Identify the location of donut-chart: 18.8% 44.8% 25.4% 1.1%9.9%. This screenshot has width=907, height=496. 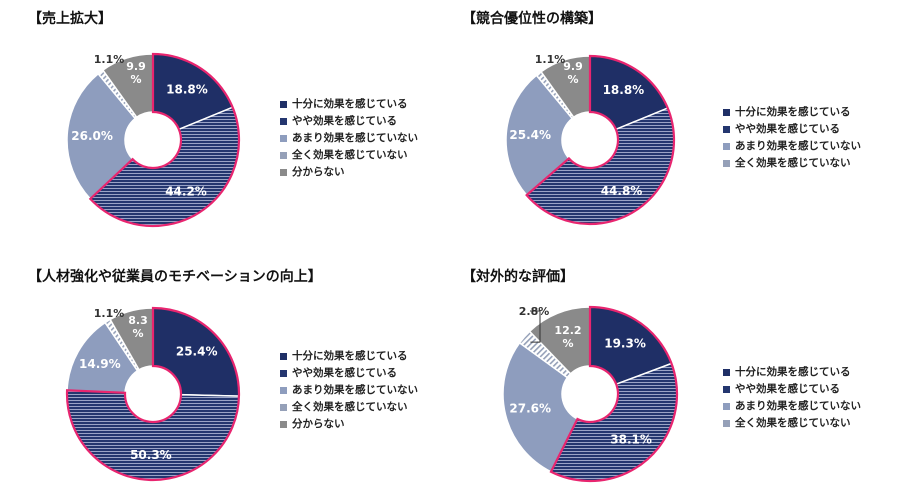
(590, 139).